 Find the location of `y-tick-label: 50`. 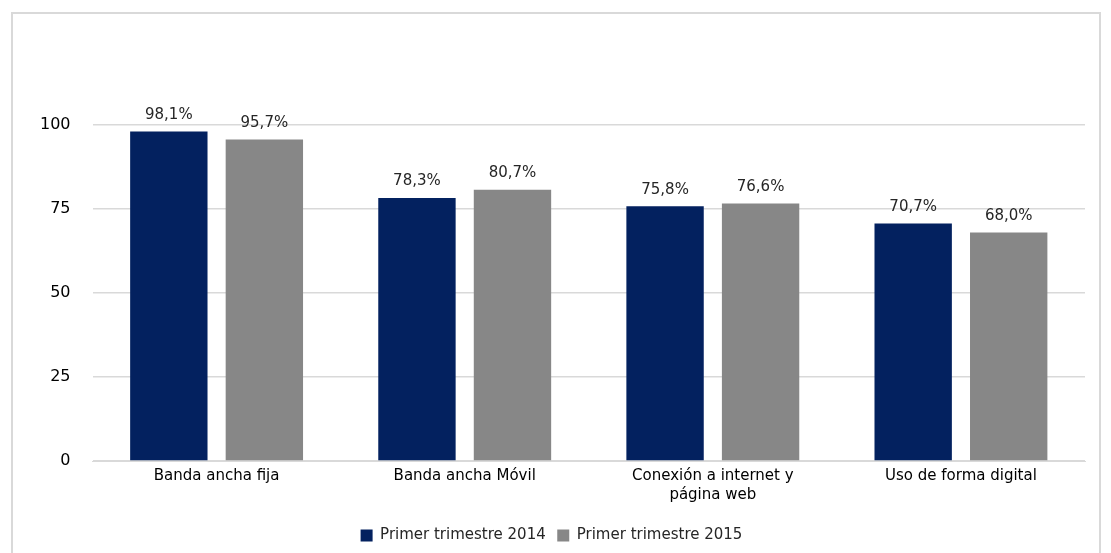

y-tick-label: 50 is located at coordinates (60, 292).